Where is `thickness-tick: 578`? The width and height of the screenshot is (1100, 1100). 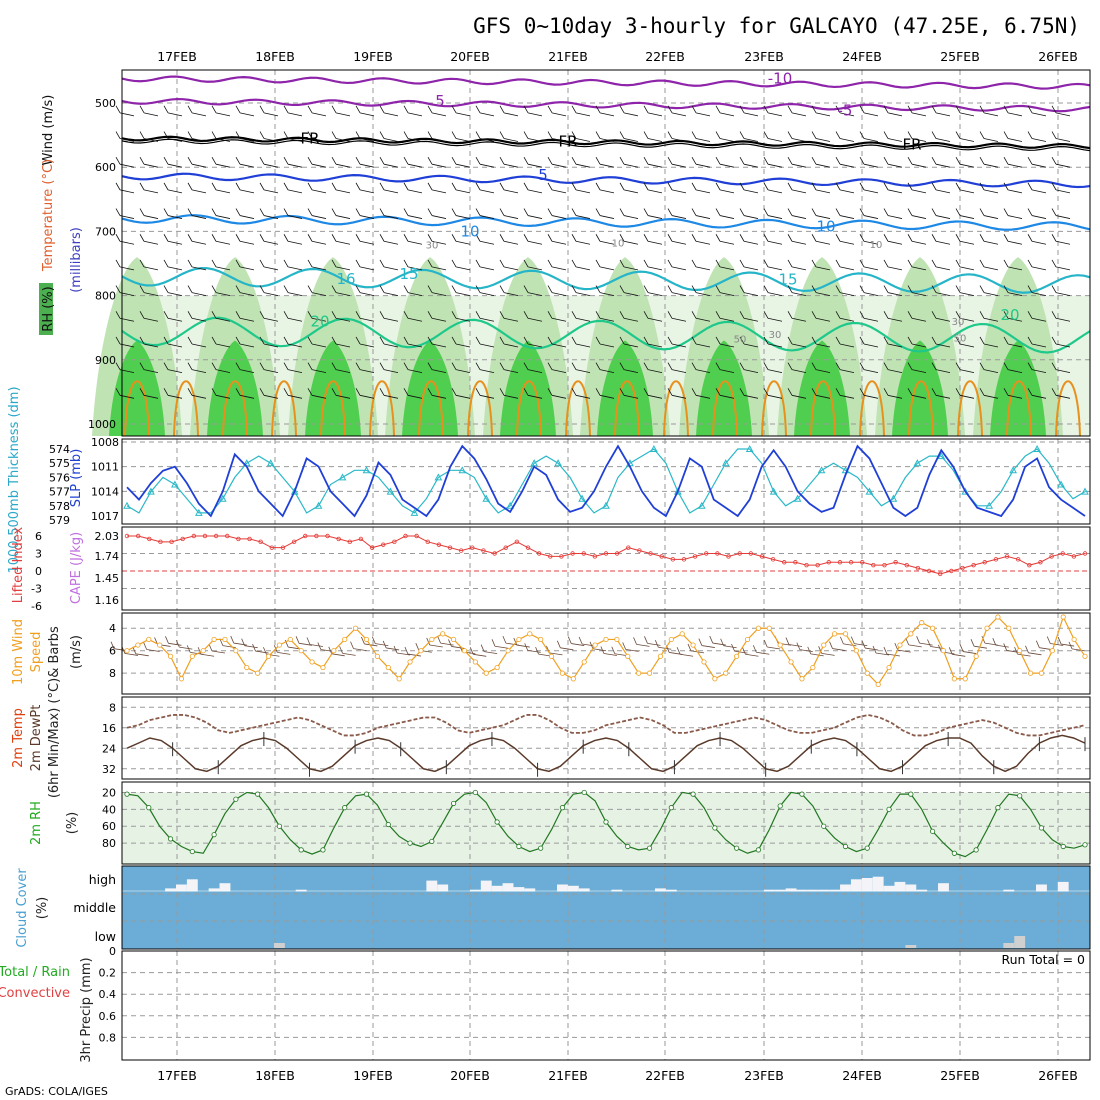 thickness-tick: 578 is located at coordinates (59, 506).